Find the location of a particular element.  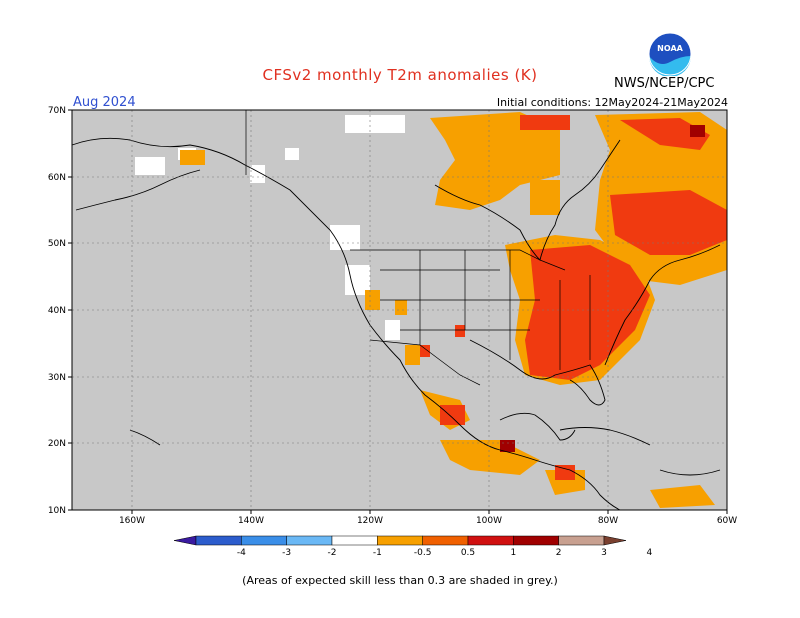

colorbar-arrow-low is located at coordinates (185, 540).